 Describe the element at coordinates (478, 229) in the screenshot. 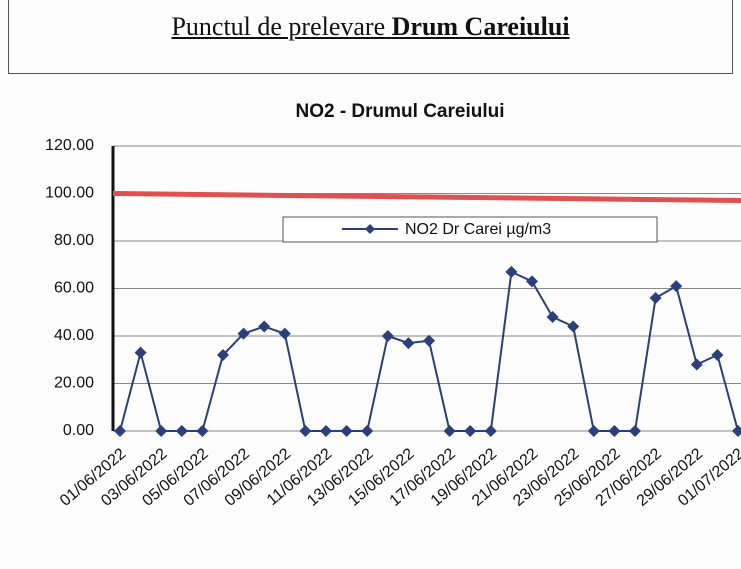

I see `legend-label: NO2 Dr Carei µg/m3` at that location.